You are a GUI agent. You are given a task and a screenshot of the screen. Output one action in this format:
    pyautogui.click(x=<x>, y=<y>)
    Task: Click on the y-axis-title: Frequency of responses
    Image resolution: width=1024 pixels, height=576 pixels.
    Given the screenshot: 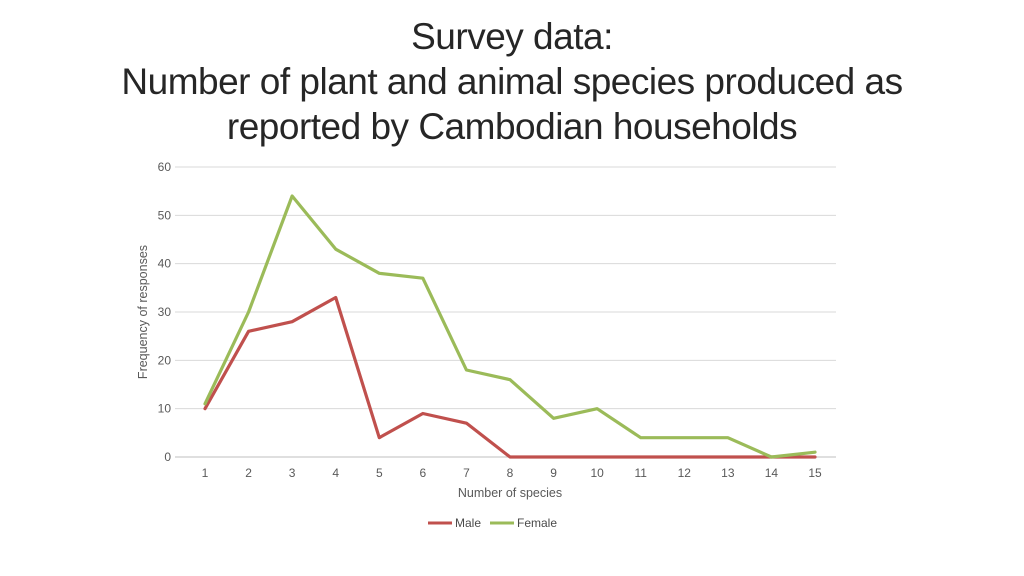 What is the action you would take?
    pyautogui.click(x=143, y=312)
    